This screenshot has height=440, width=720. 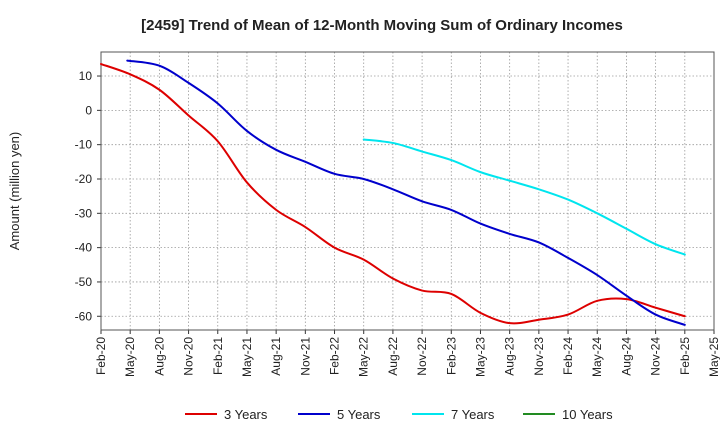 I want to click on x-tick-label: Feb-22, so click(x=335, y=356).